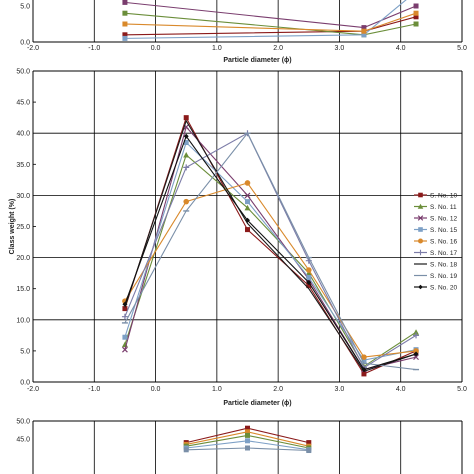 This screenshot has height=474, width=474. Describe the element at coordinates (443, 195) in the screenshot. I see `legend-label: S. No. 10` at that location.